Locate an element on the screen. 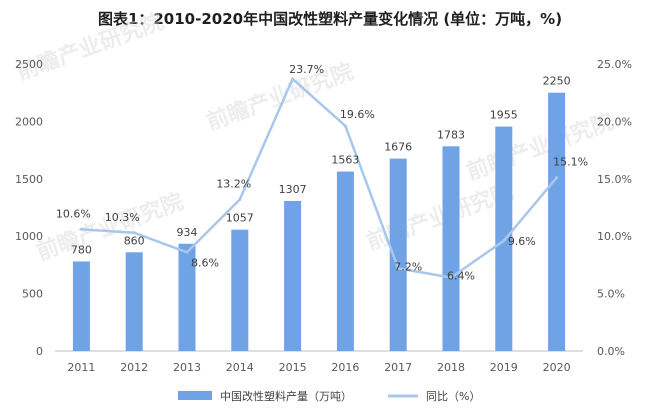 The image size is (660, 419). yoy-point-2012 is located at coordinates (134, 233).